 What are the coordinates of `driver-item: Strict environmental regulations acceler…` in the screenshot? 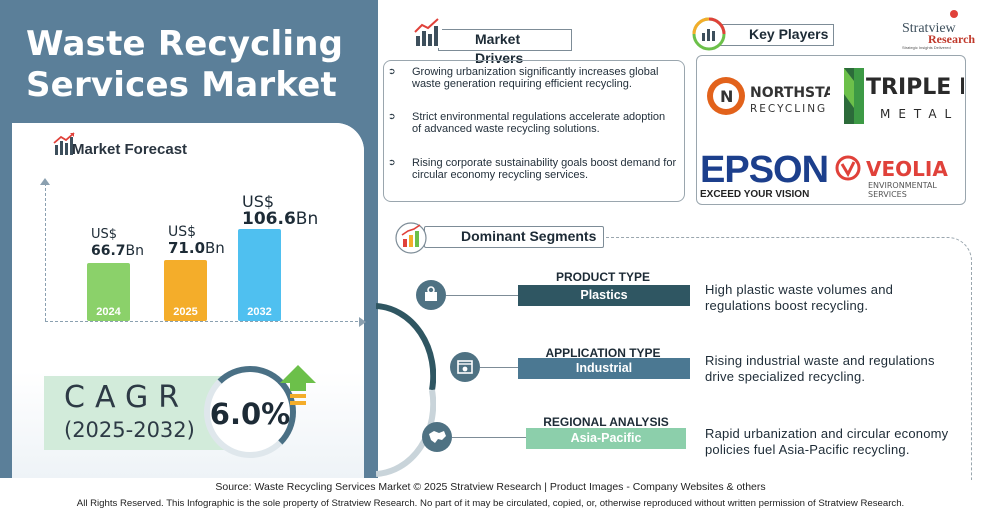 It's located at (539, 123).